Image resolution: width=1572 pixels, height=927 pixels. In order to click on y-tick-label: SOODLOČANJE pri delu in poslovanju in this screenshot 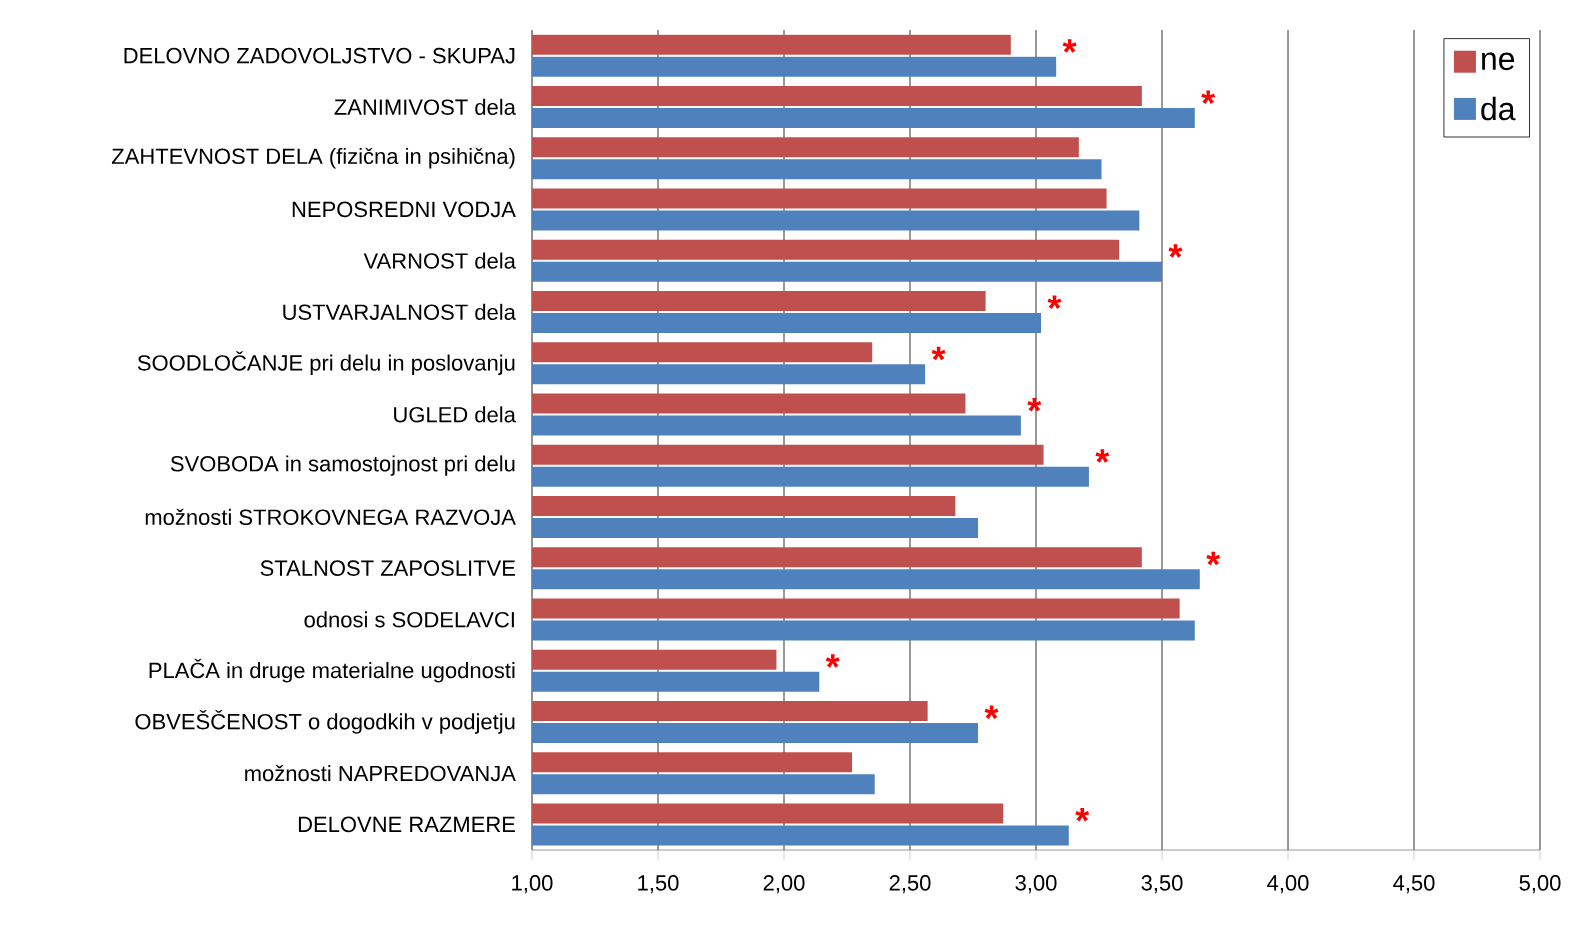, I will do `click(326, 363)`.